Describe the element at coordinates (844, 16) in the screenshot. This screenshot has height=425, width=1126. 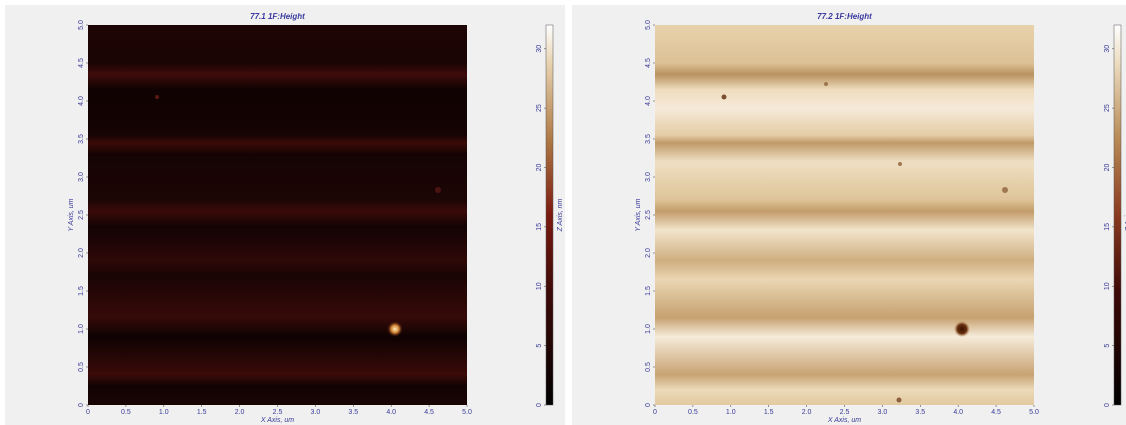
I see `chart-title: 77.2 1F:Height` at that location.